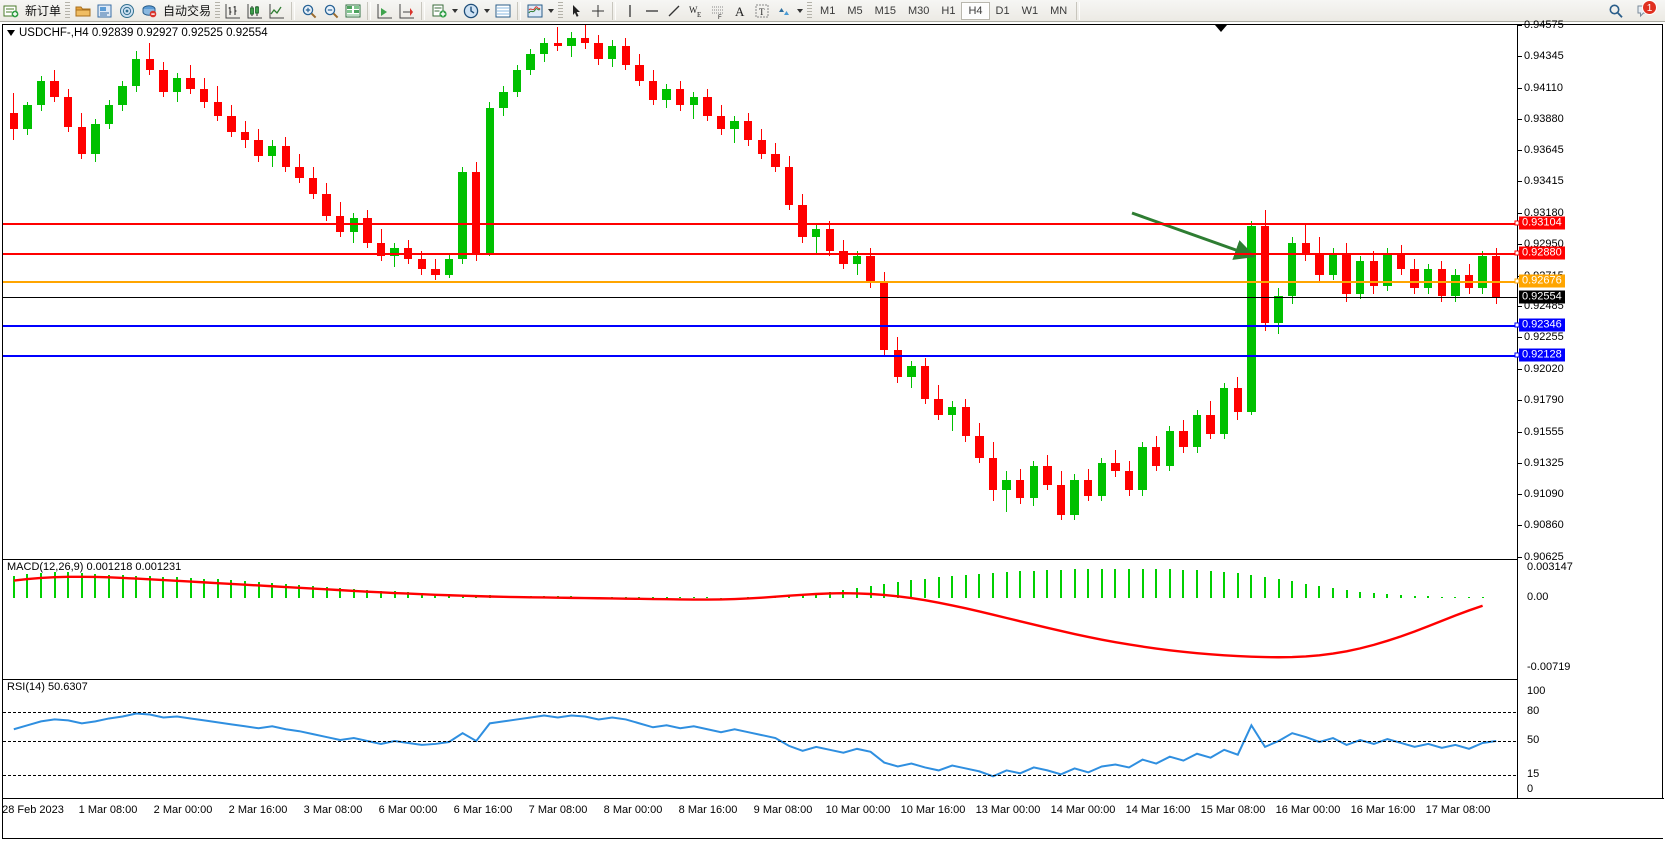  What do you see at coordinates (503, 11) in the screenshot?
I see `templates-button` at bounding box center [503, 11].